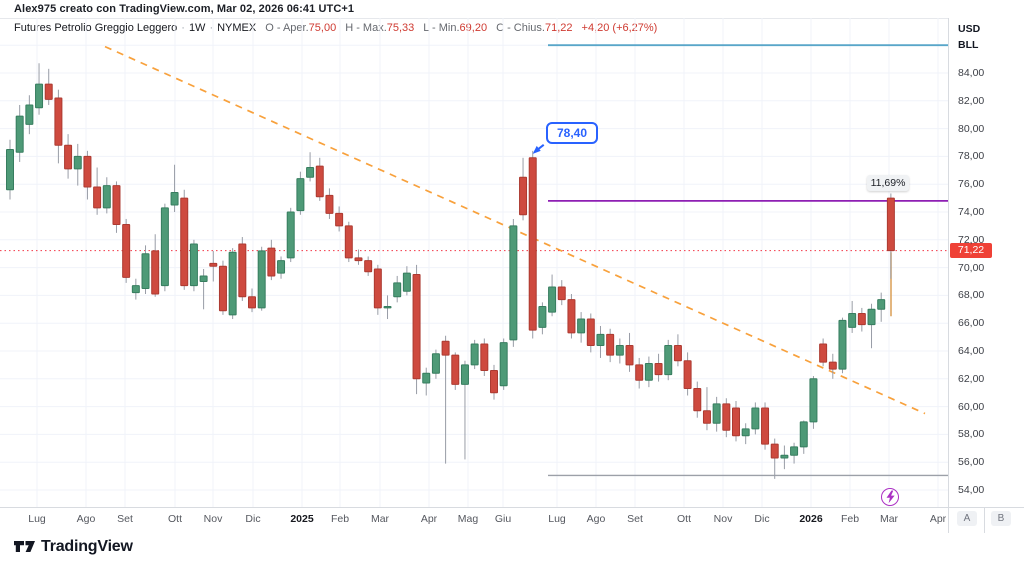  What do you see at coordinates (888, 183) in the screenshot?
I see `percent-change-label: 11,69%` at bounding box center [888, 183].